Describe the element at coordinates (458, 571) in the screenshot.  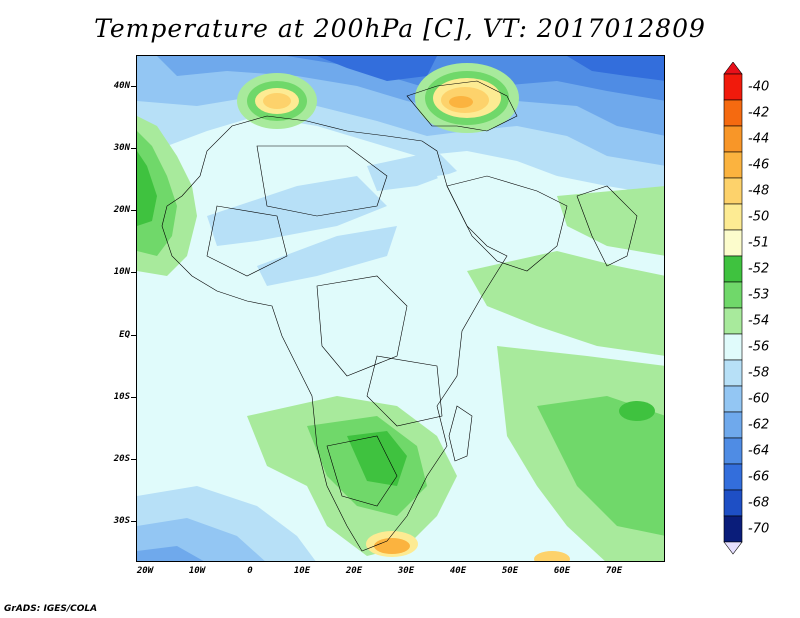
I see `lon-label-40e: 40E` at that location.